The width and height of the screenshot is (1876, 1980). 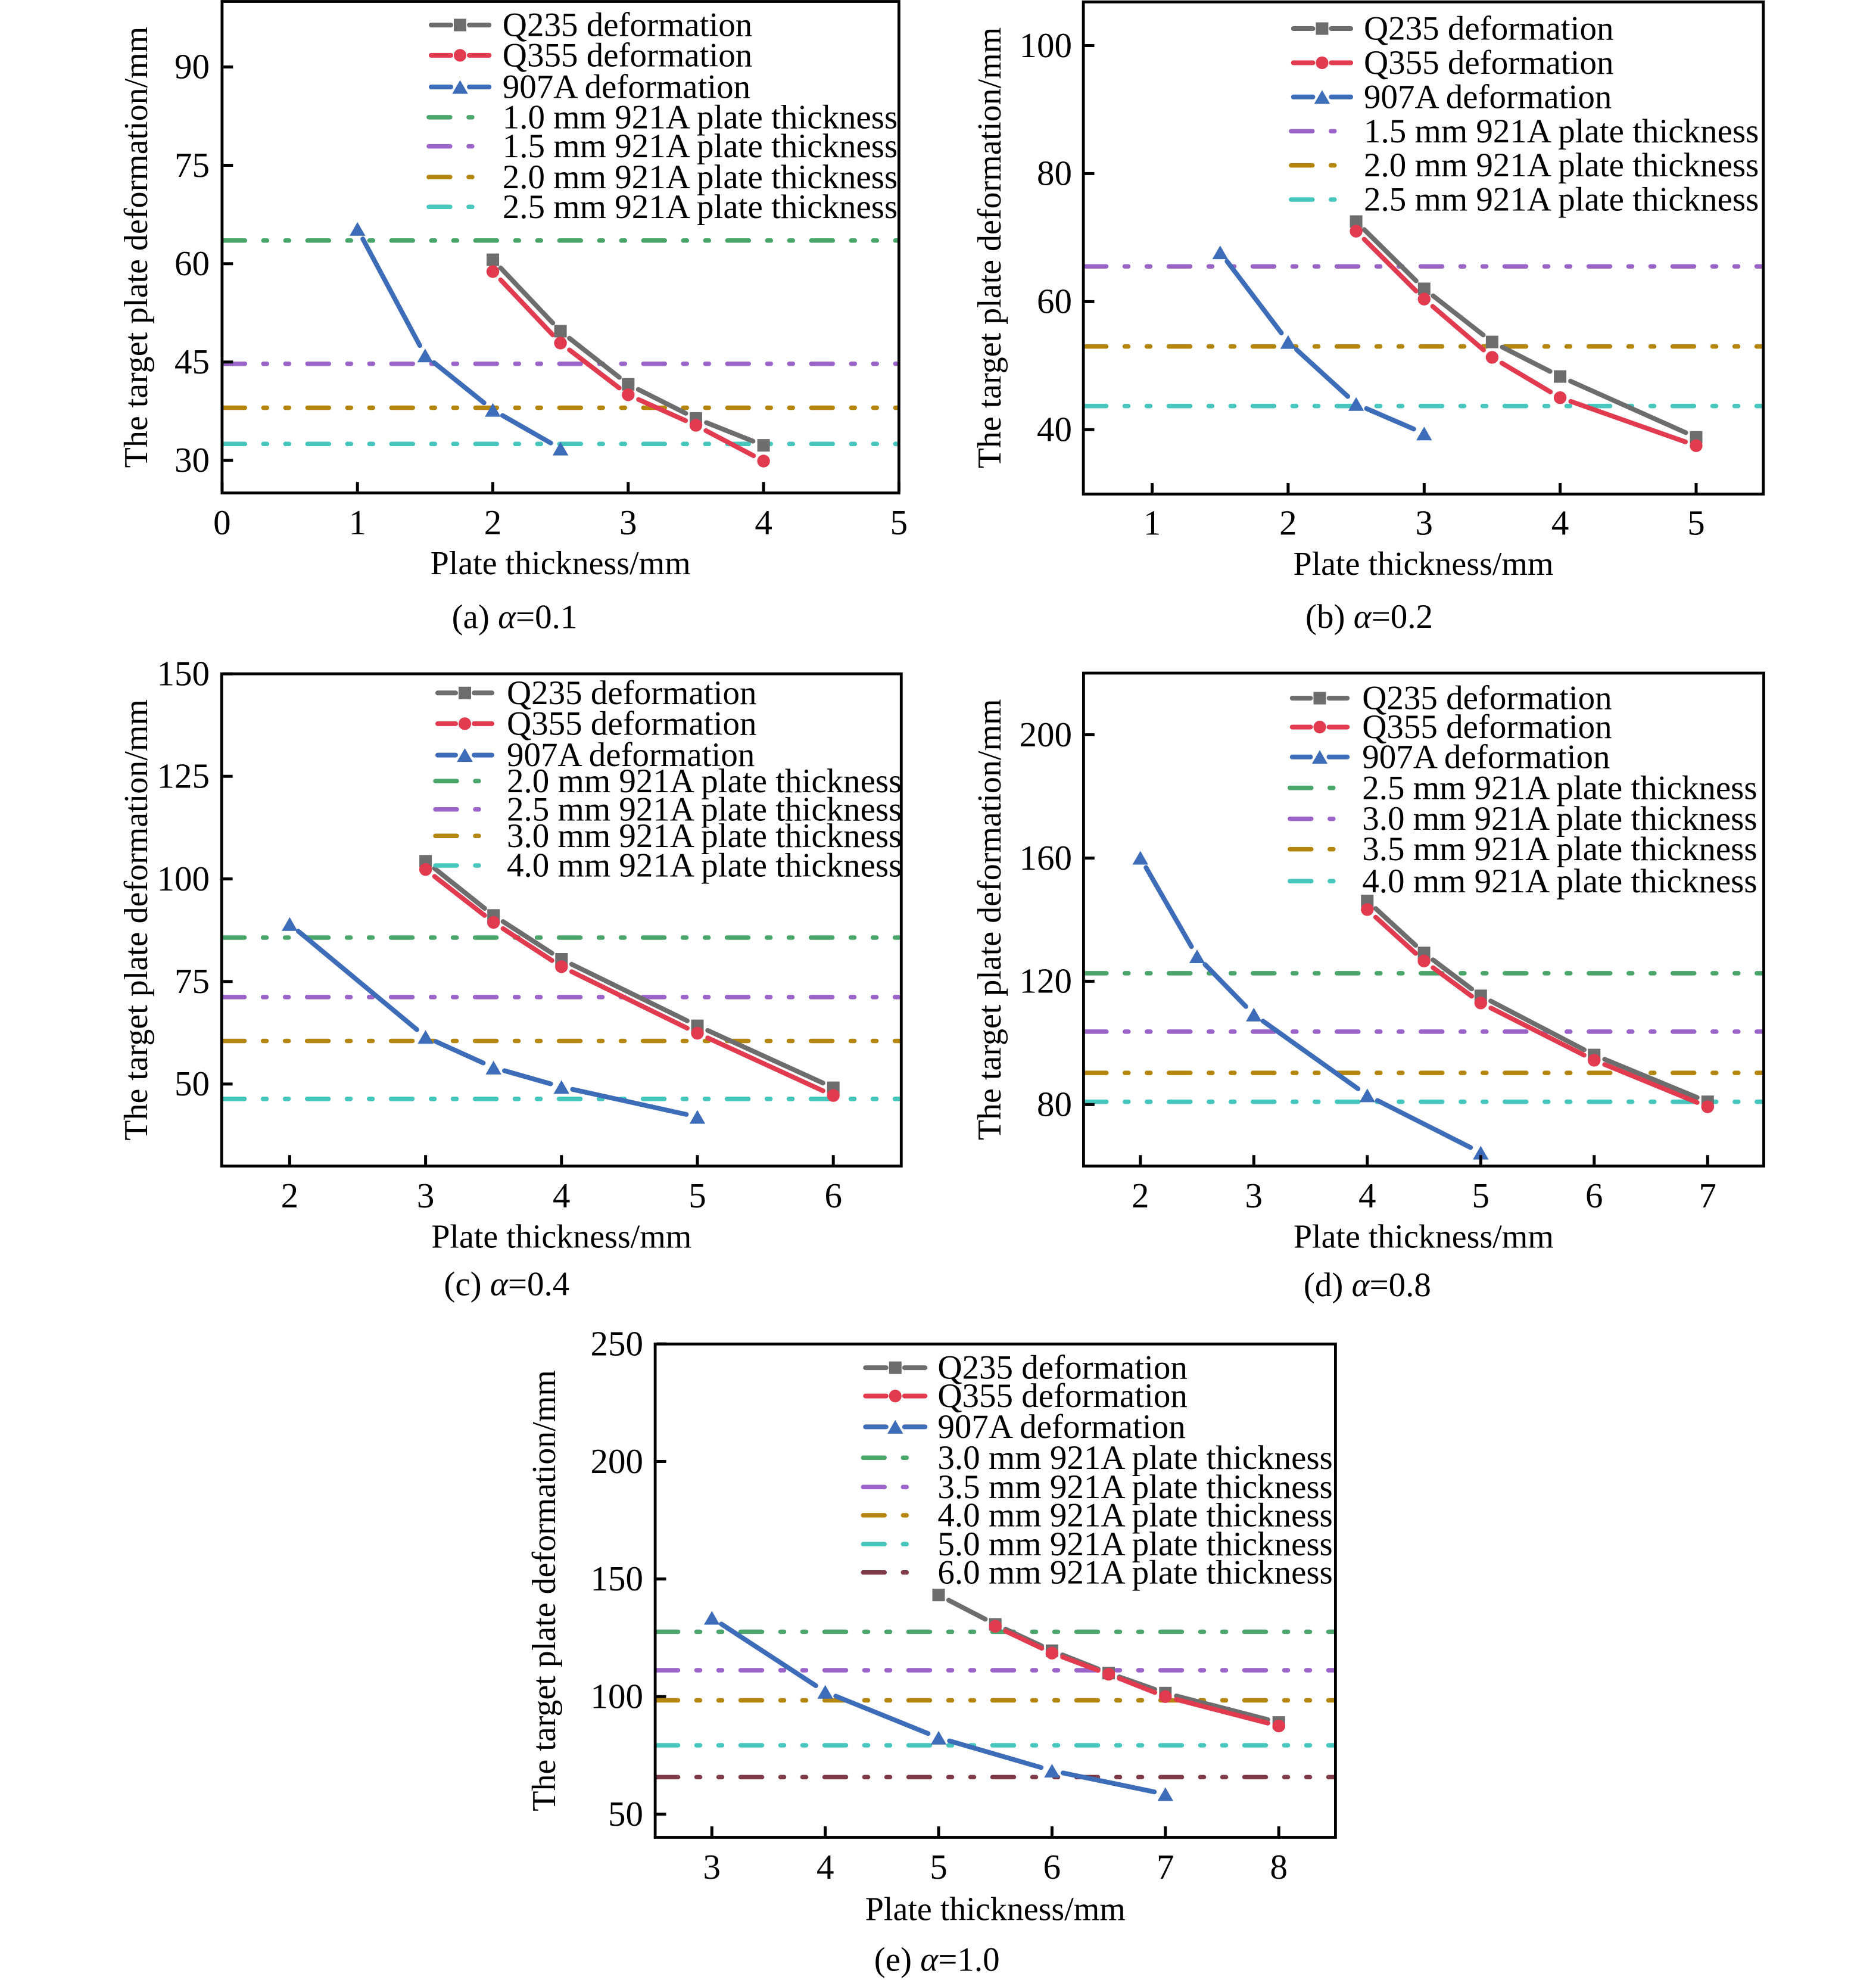 What do you see at coordinates (1369, 617) in the screenshot?
I see `svg-text: (b) α=0.2` at bounding box center [1369, 617].